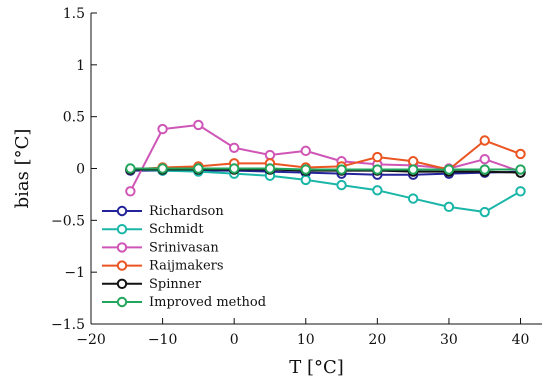 This screenshot has height=389, width=542. I want to click on legend-label-srinivasan: Srinivasan, so click(184, 247).